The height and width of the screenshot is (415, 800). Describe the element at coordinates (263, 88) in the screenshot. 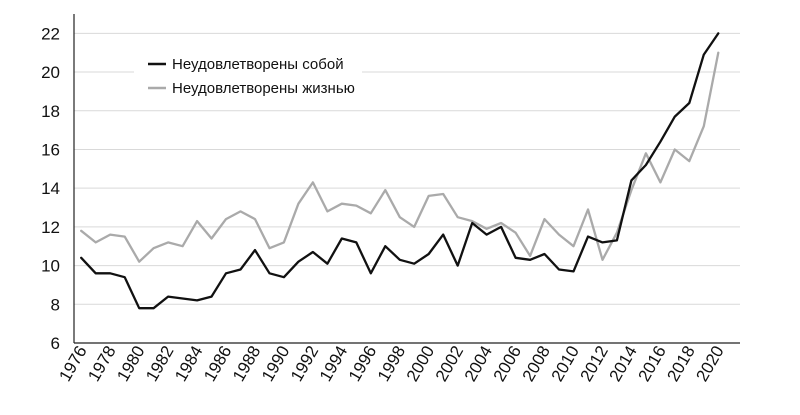

I see `legend-label-series-2: Неудовлетворены жизнью` at that location.